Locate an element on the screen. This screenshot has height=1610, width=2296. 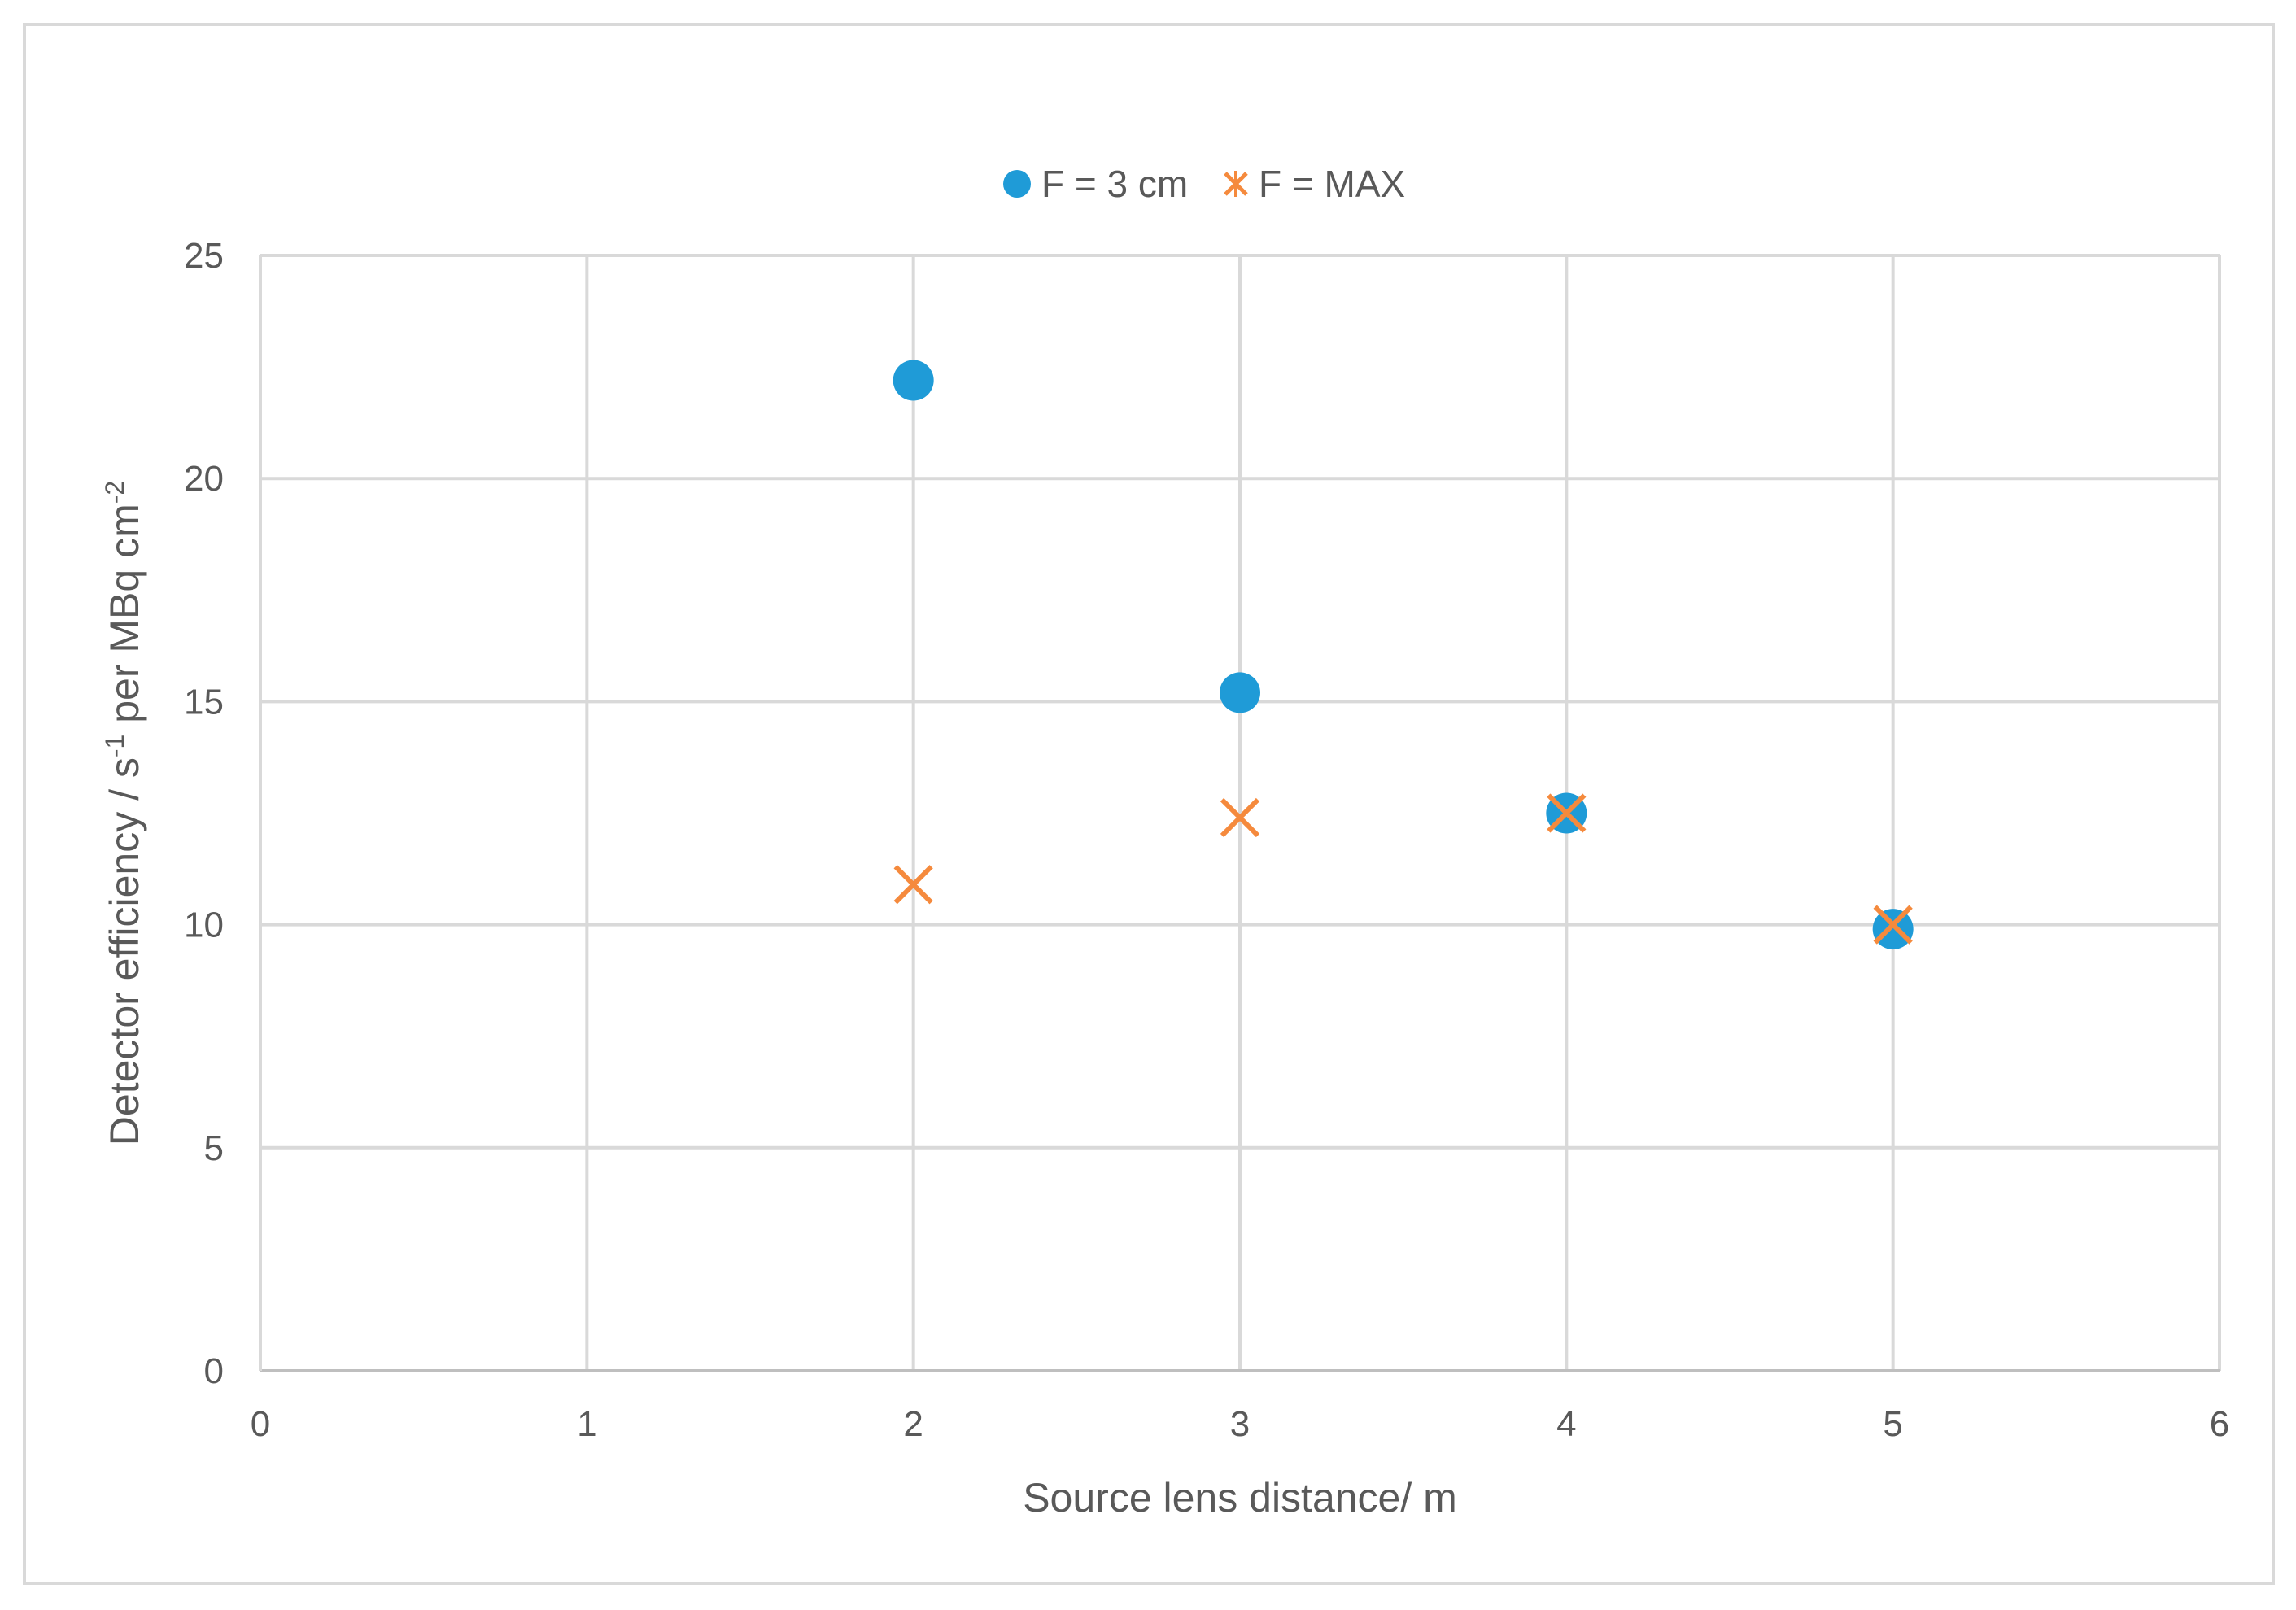
legend-label-f-3cm: F = 3 cm is located at coordinates (1114, 184).